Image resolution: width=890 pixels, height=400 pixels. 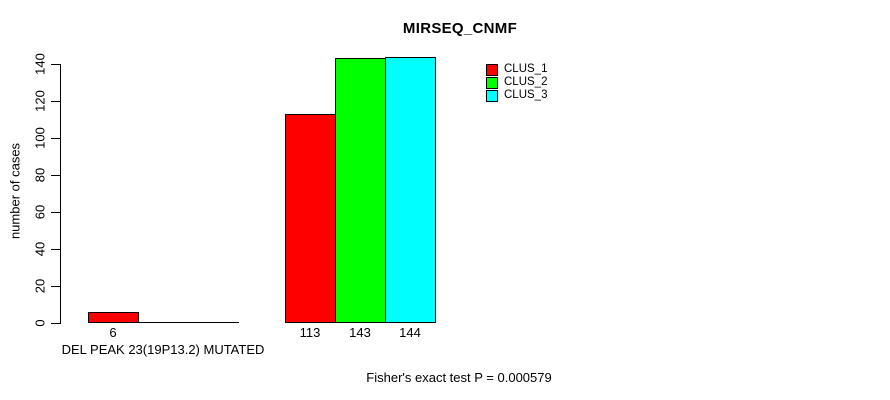 I want to click on bar-value-label: 143, so click(x=360, y=332).